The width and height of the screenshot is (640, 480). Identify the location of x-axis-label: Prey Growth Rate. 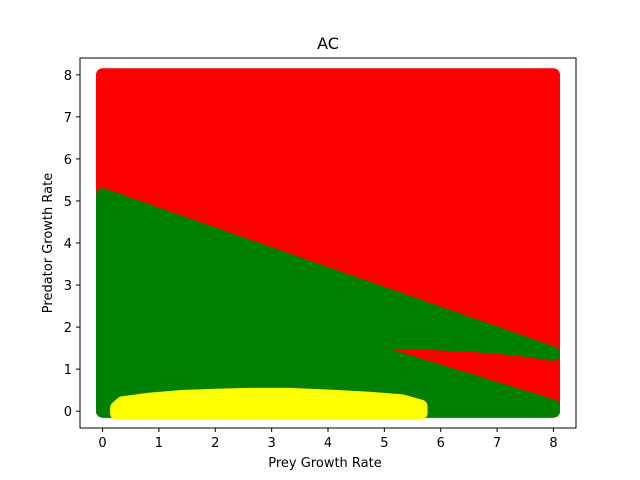
(325, 463).